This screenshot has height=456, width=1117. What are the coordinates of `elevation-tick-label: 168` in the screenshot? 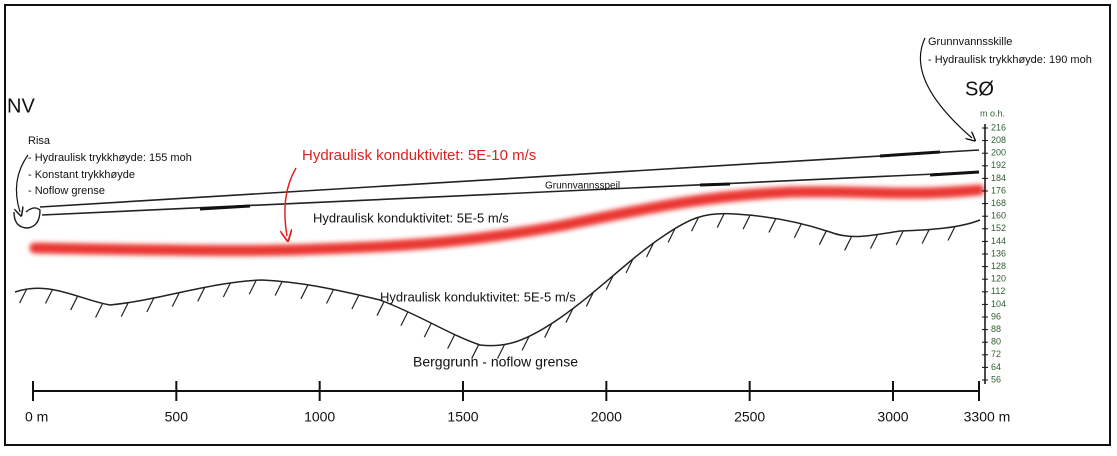 It's located at (998, 203).